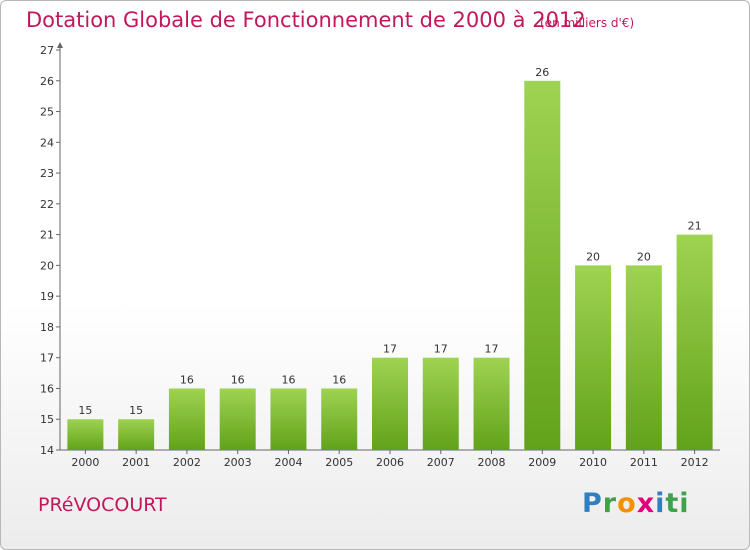  Describe the element at coordinates (542, 265) in the screenshot. I see `bar-2009` at that location.